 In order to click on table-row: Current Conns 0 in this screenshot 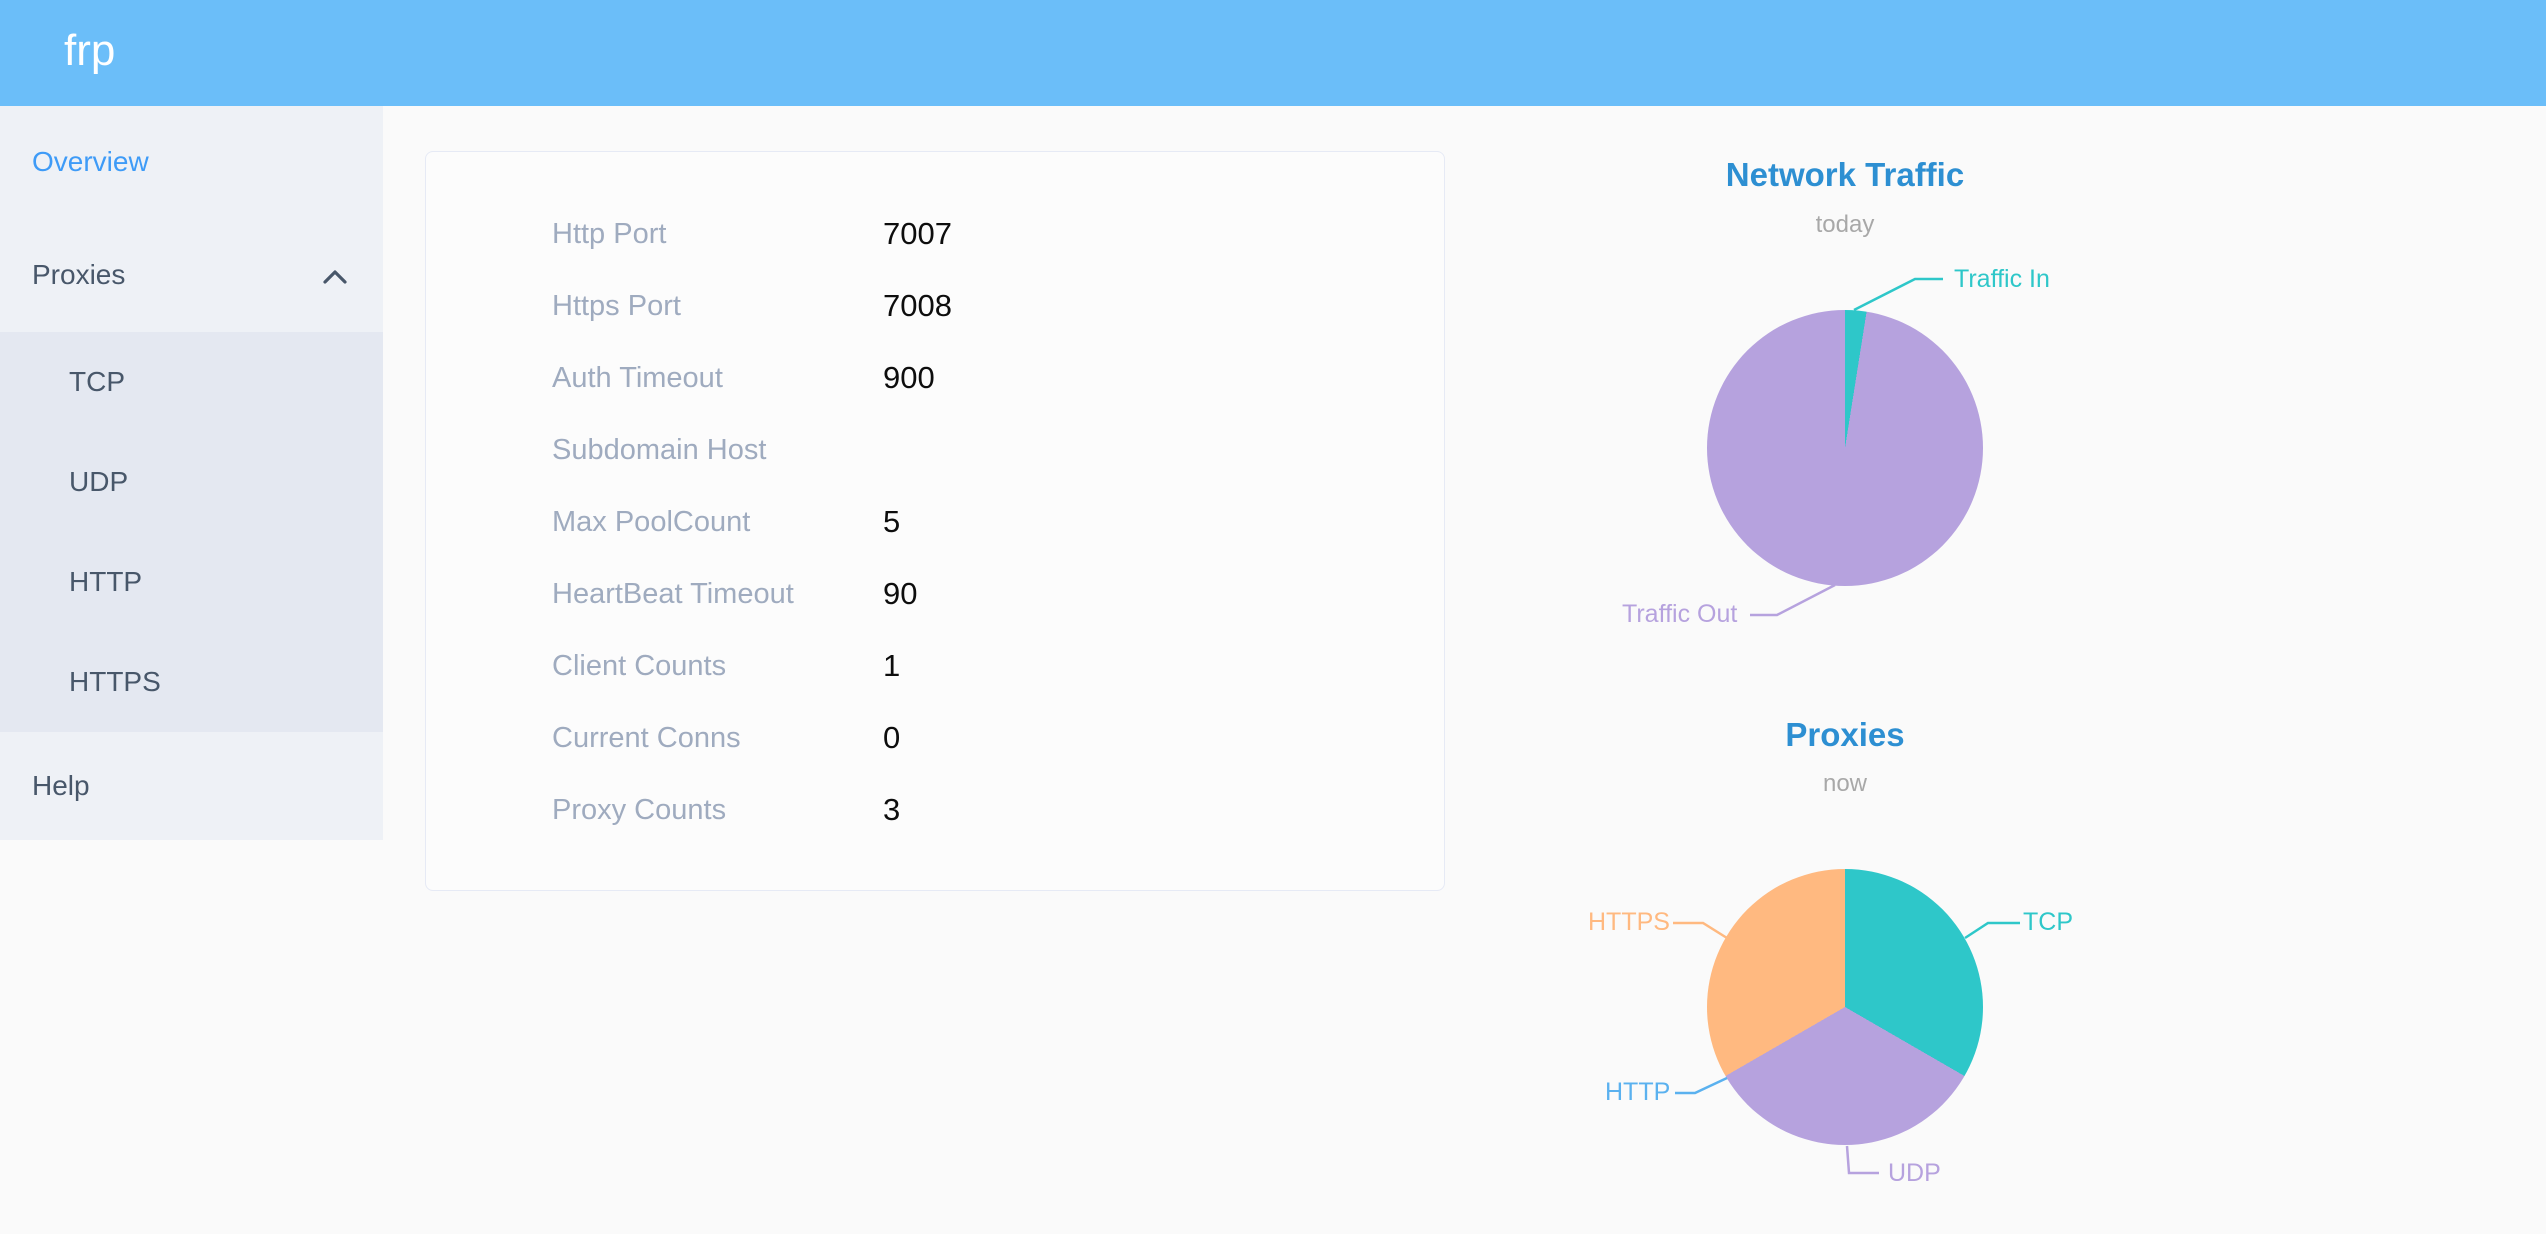, I will do `click(935, 738)`.